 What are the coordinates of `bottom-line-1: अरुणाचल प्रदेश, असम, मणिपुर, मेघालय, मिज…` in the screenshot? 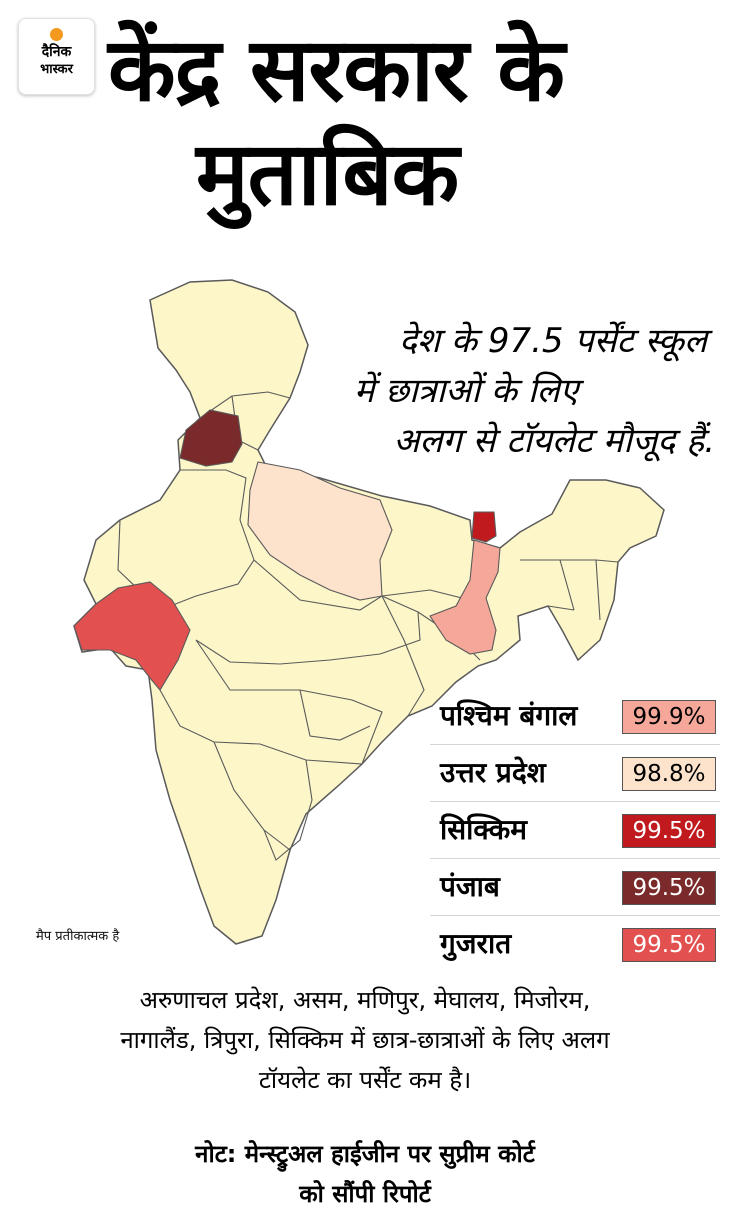 It's located at (365, 1000).